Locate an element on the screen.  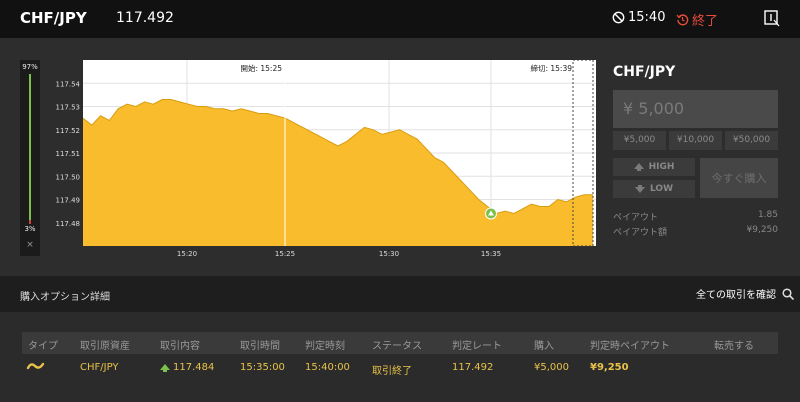
closing-zone is located at coordinates (583, 153).